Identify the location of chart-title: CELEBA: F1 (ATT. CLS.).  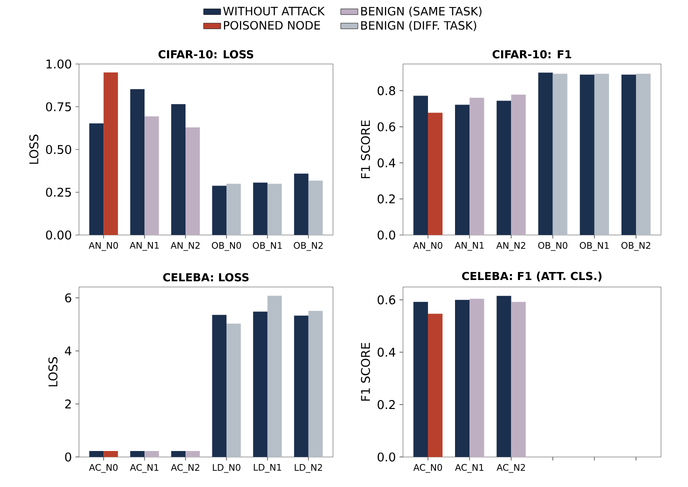
(532, 277).